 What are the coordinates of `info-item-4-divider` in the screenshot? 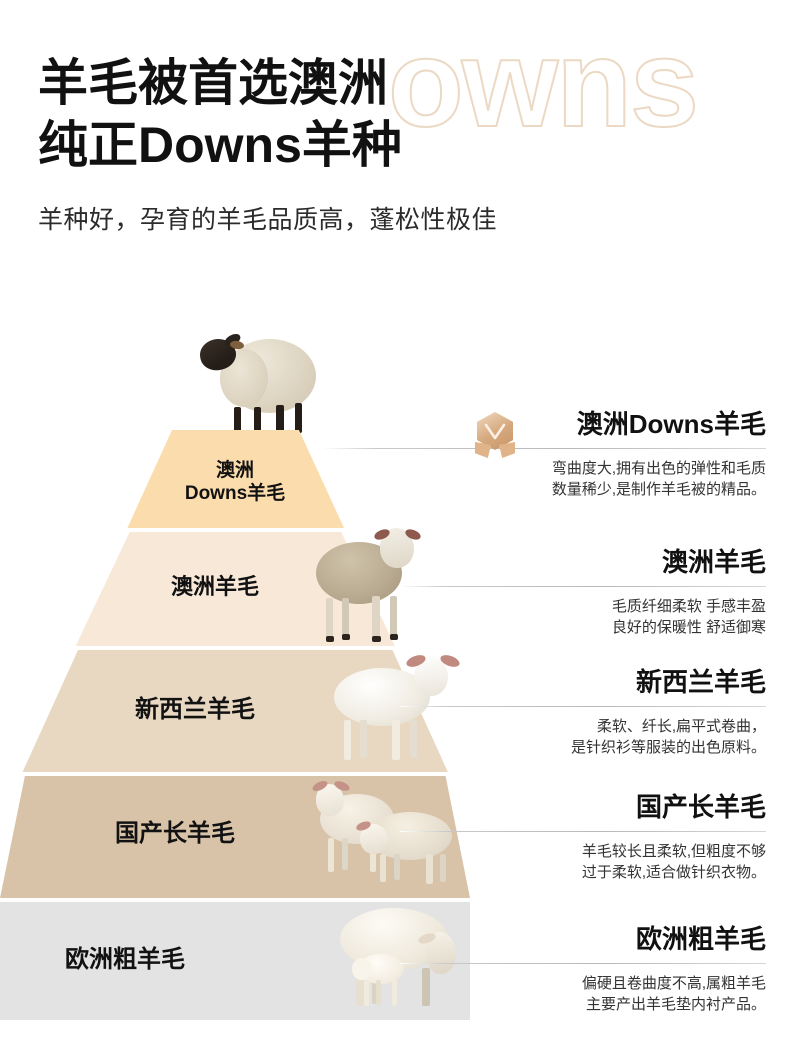 It's located at (583, 831).